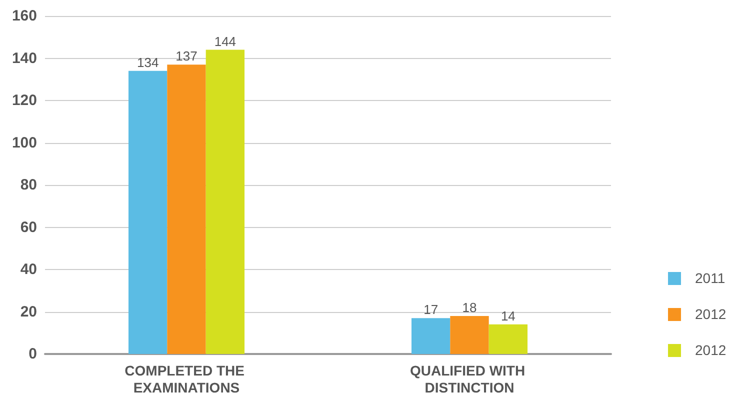 The height and width of the screenshot is (403, 736). I want to click on data-label: 144, so click(225, 41).